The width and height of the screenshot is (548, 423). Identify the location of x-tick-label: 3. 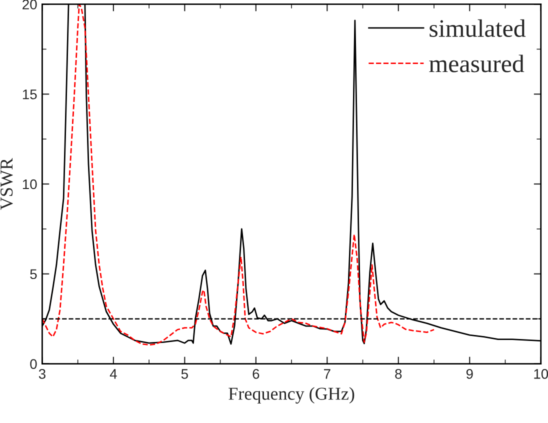
(42, 374).